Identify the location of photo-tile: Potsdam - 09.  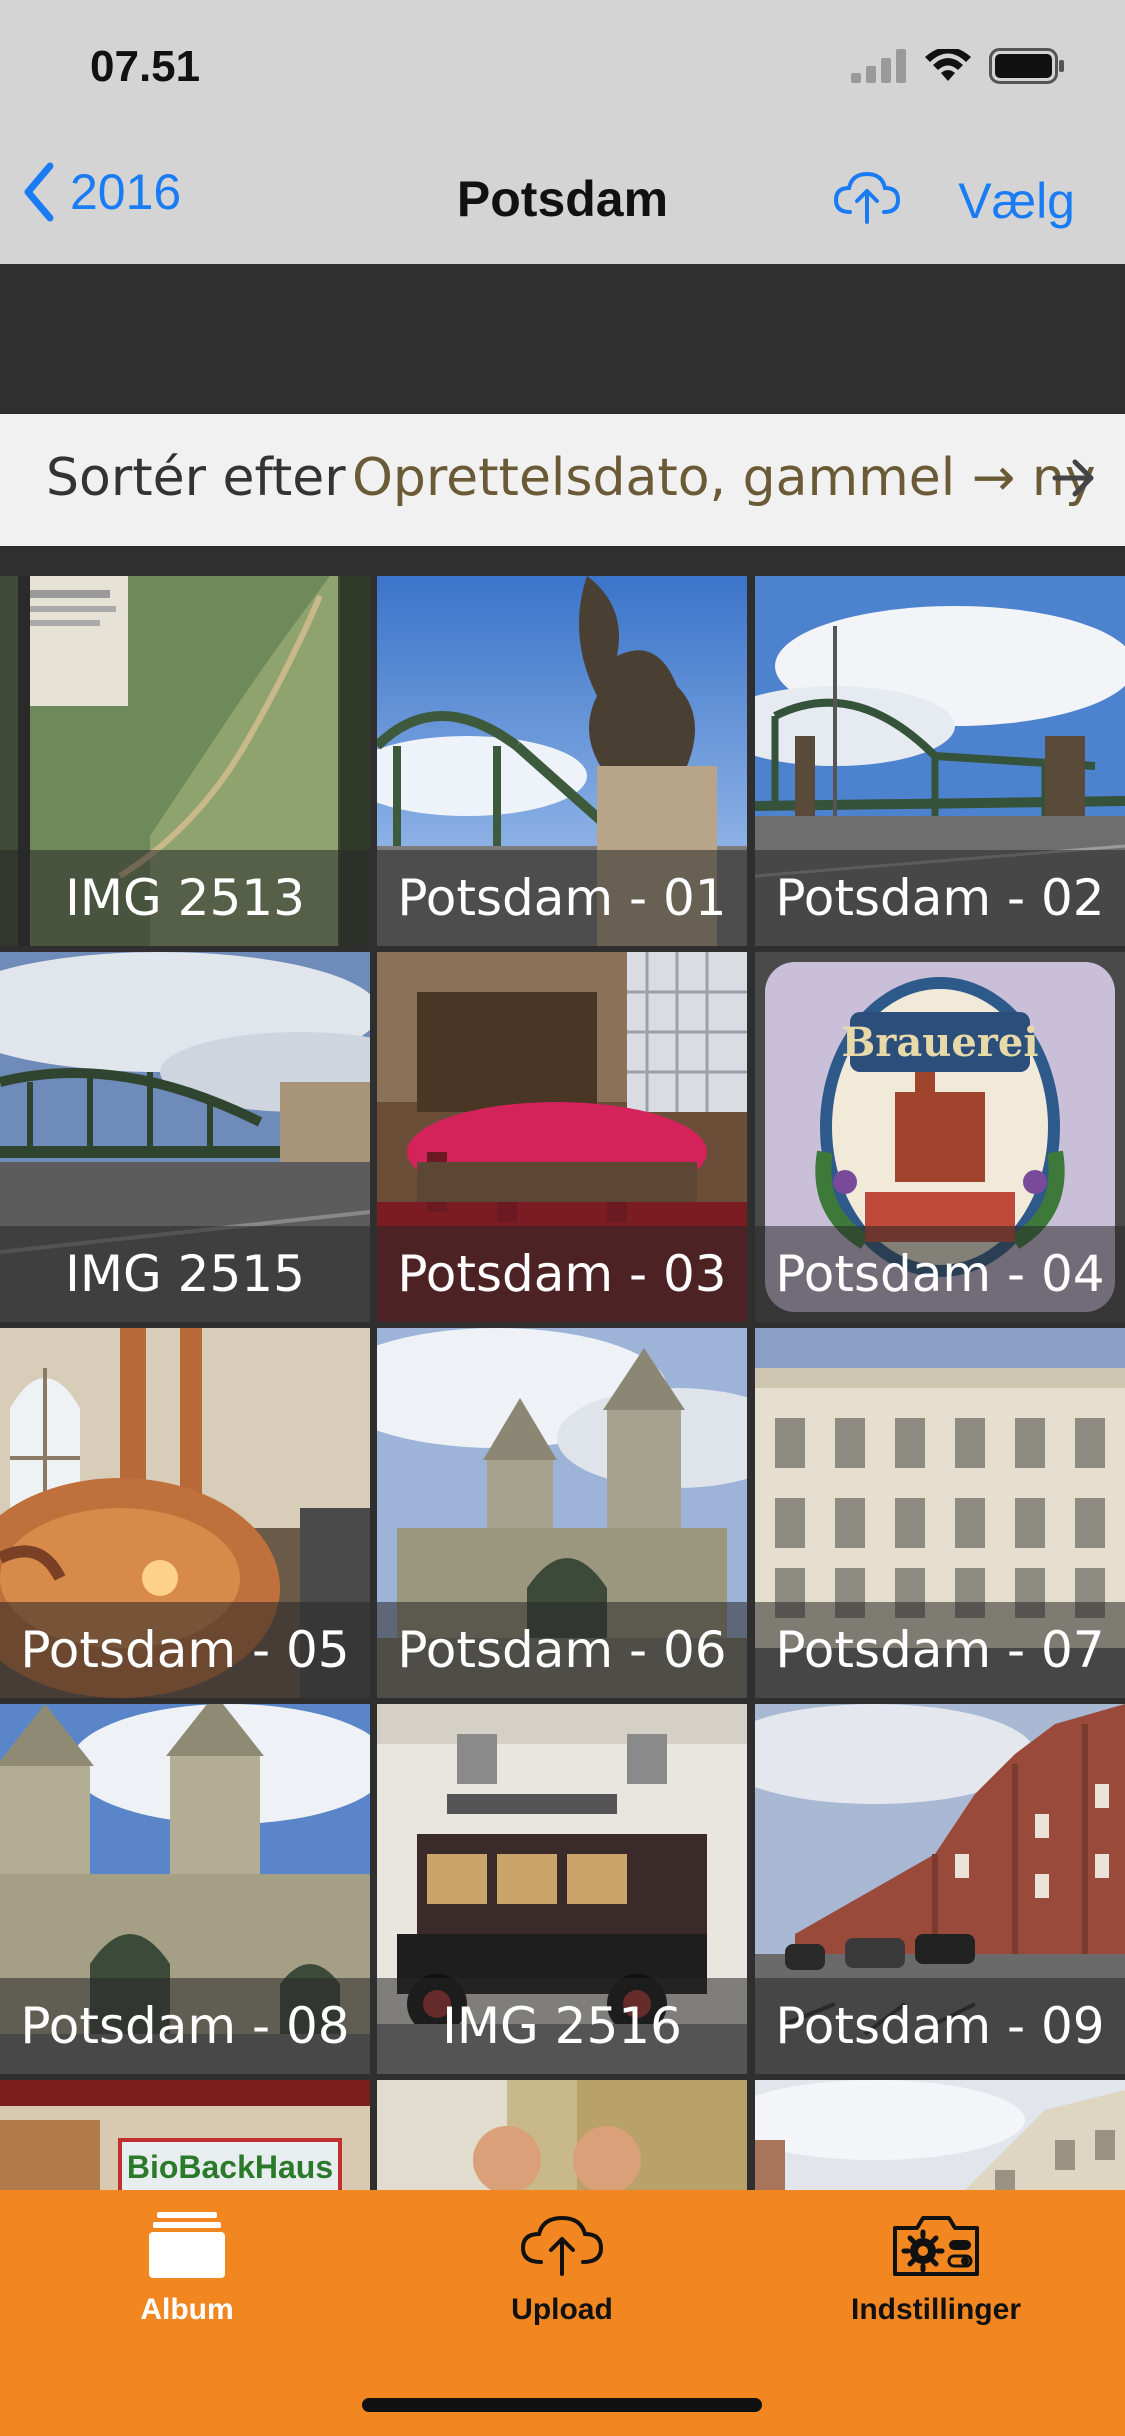
(940, 1889).